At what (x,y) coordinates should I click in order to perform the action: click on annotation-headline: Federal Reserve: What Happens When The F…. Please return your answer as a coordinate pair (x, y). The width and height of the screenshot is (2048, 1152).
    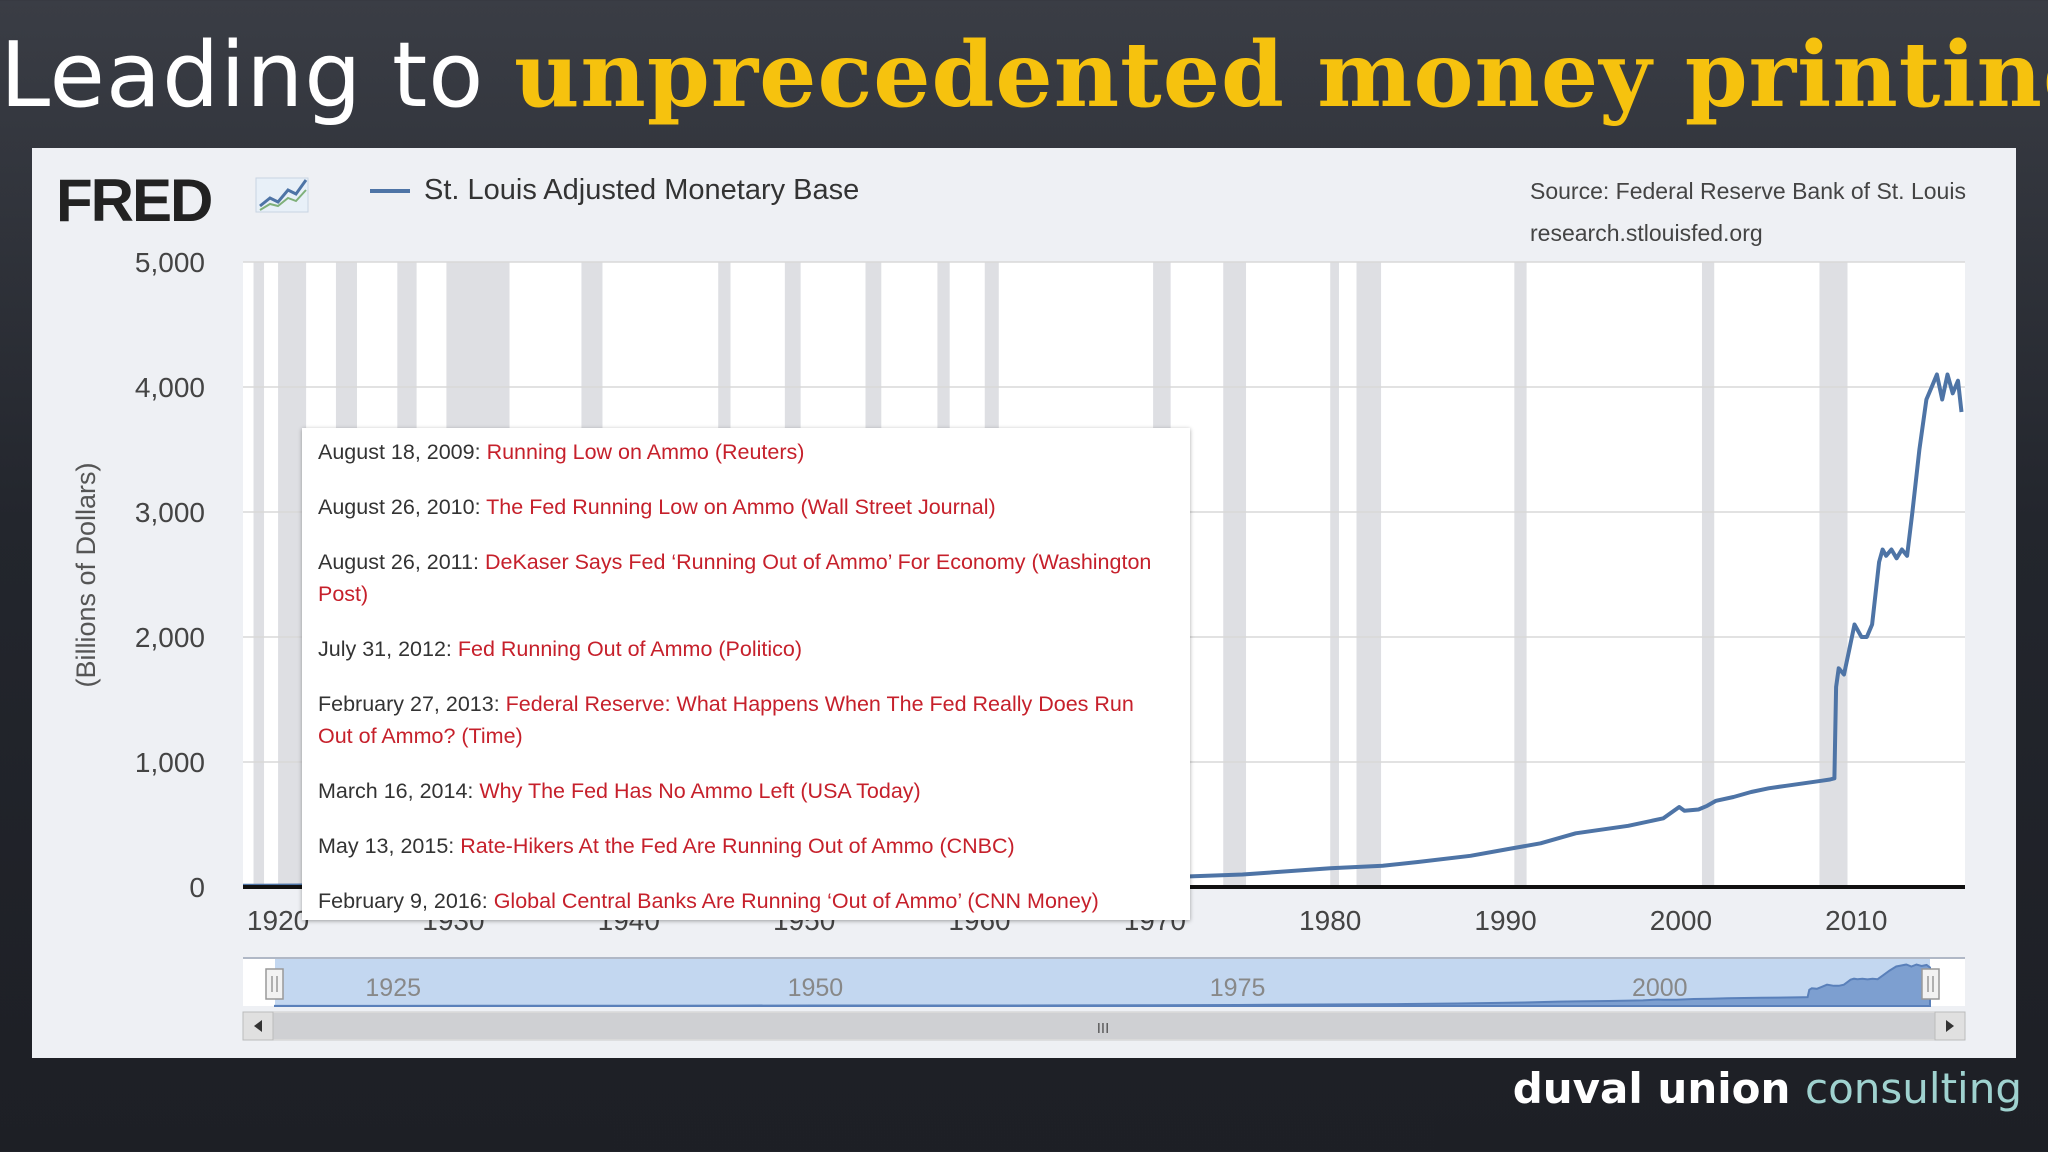
    Looking at the image, I should click on (726, 720).